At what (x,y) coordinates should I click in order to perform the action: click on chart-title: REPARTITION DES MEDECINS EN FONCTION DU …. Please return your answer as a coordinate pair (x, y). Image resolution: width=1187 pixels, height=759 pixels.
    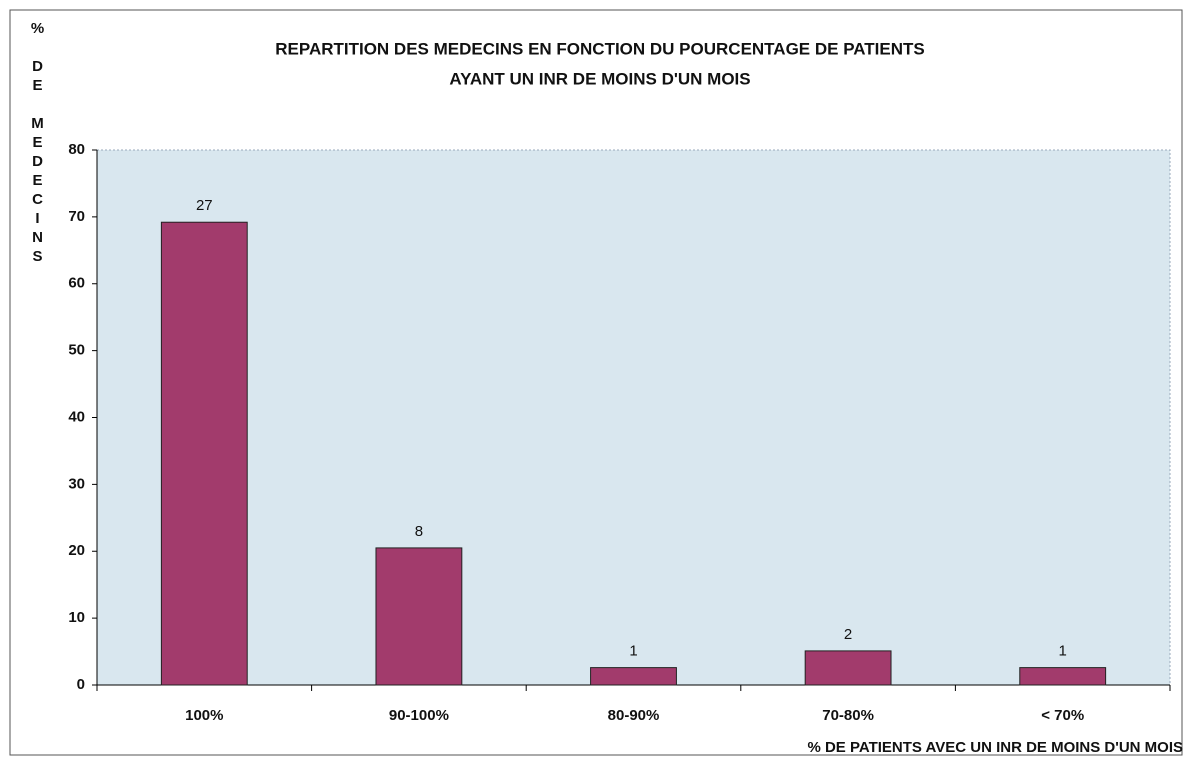
    Looking at the image, I should click on (600, 48).